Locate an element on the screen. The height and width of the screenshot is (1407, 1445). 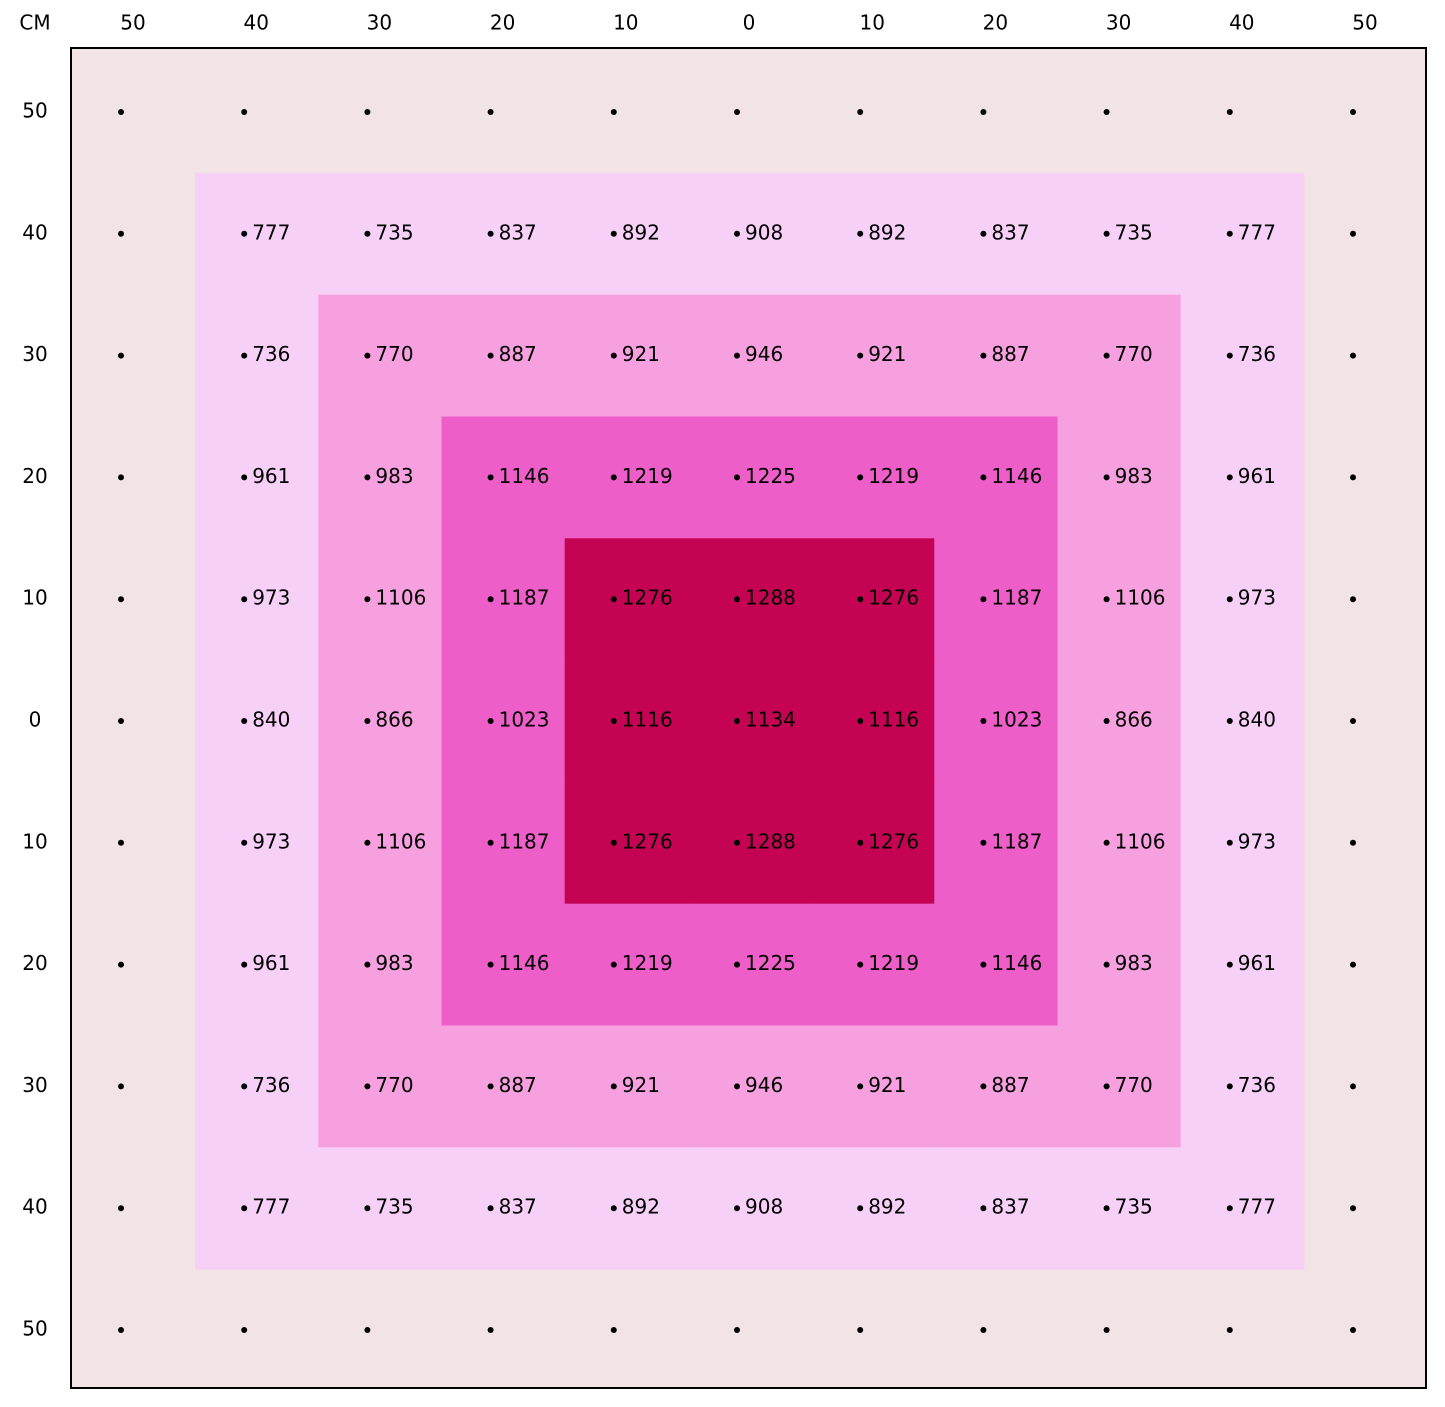
cell-value: 840 is located at coordinates (1257, 720).